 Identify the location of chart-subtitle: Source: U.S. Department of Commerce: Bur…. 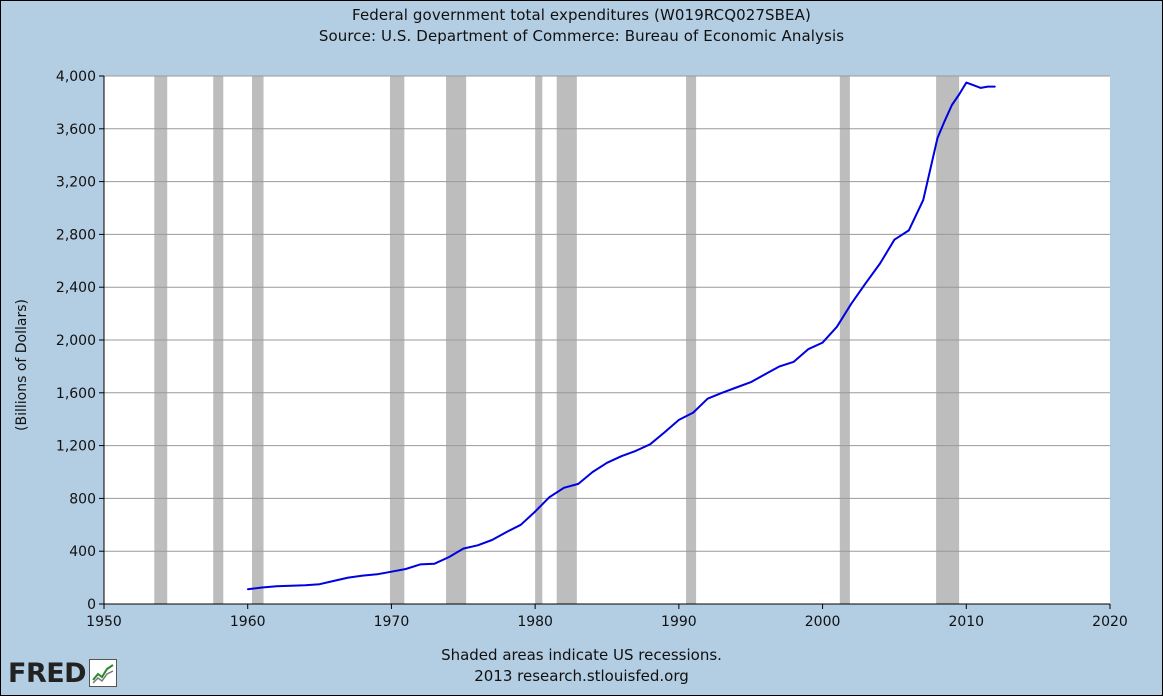
(581, 36).